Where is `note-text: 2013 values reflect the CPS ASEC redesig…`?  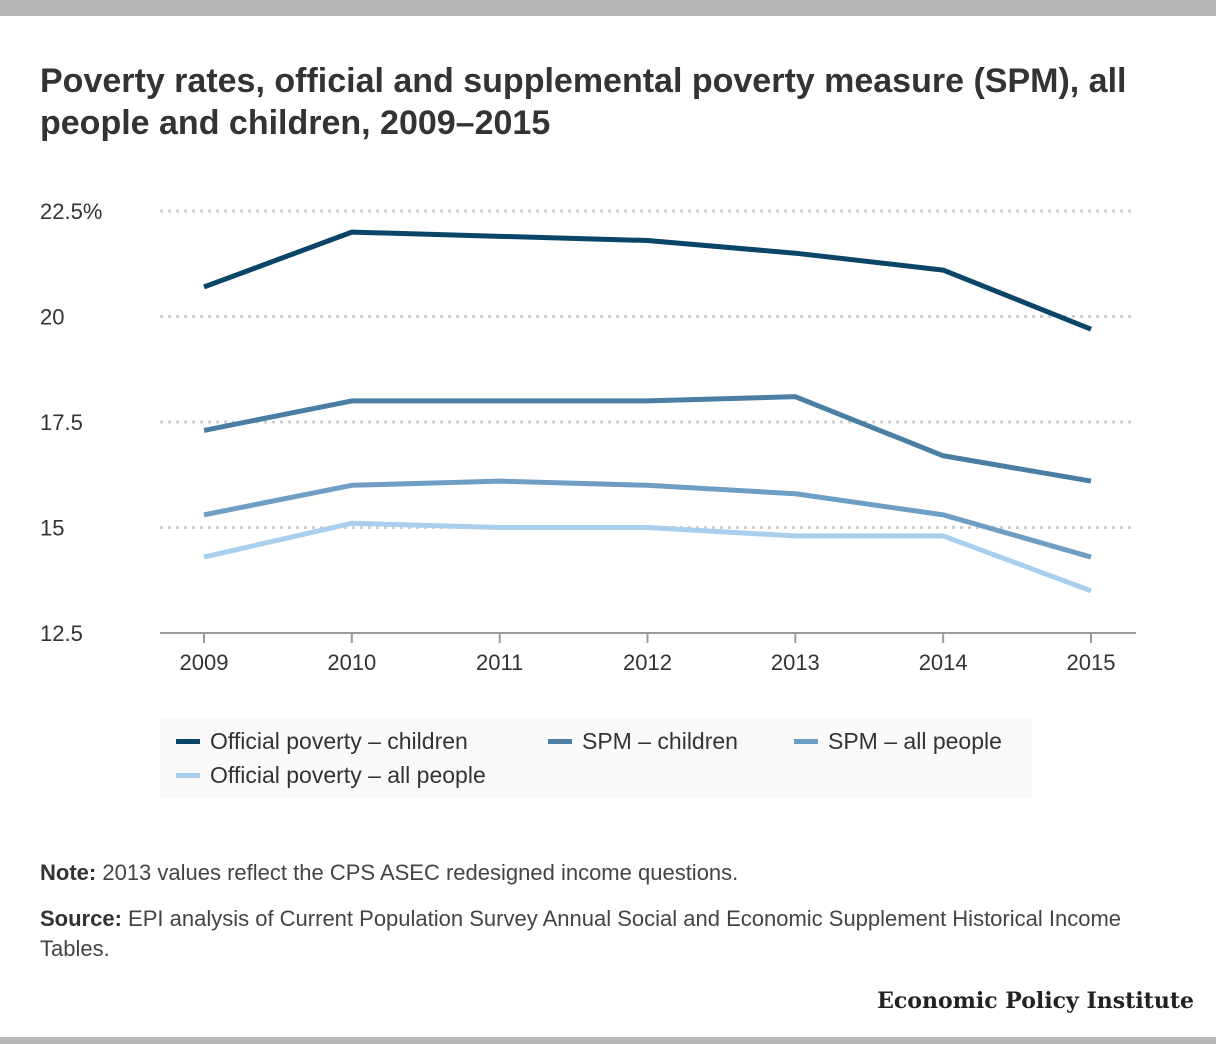
note-text: 2013 values reflect the CPS ASEC redesig… is located at coordinates (420, 872).